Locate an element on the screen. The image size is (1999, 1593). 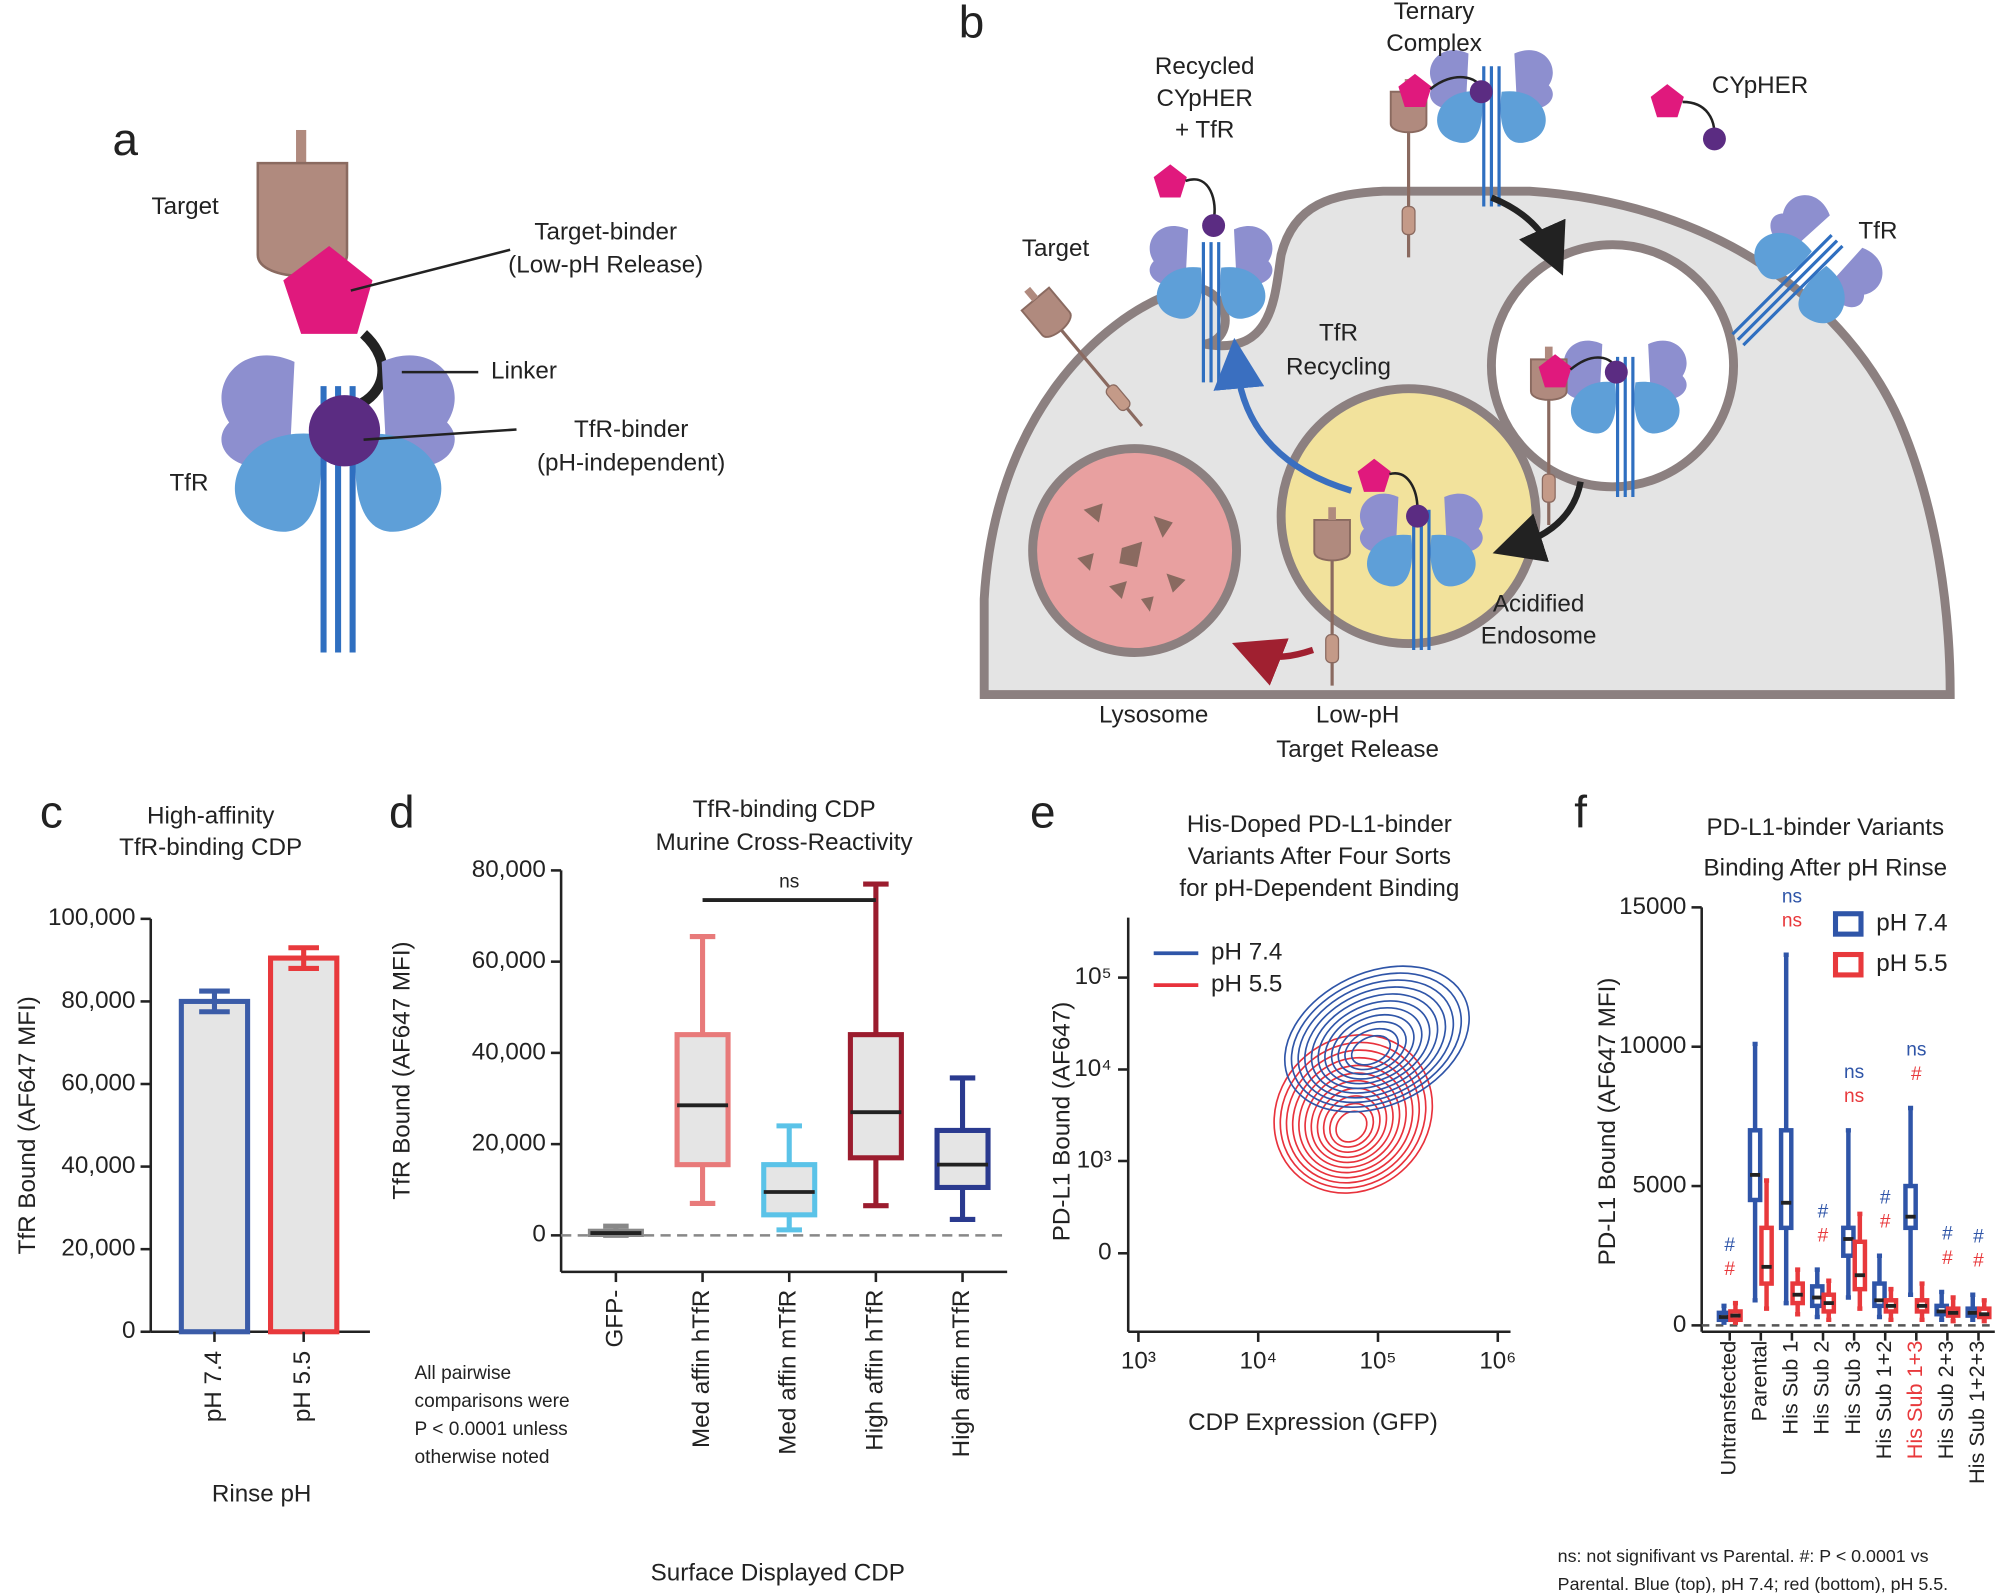
label: Acidified is located at coordinates (1538, 604).